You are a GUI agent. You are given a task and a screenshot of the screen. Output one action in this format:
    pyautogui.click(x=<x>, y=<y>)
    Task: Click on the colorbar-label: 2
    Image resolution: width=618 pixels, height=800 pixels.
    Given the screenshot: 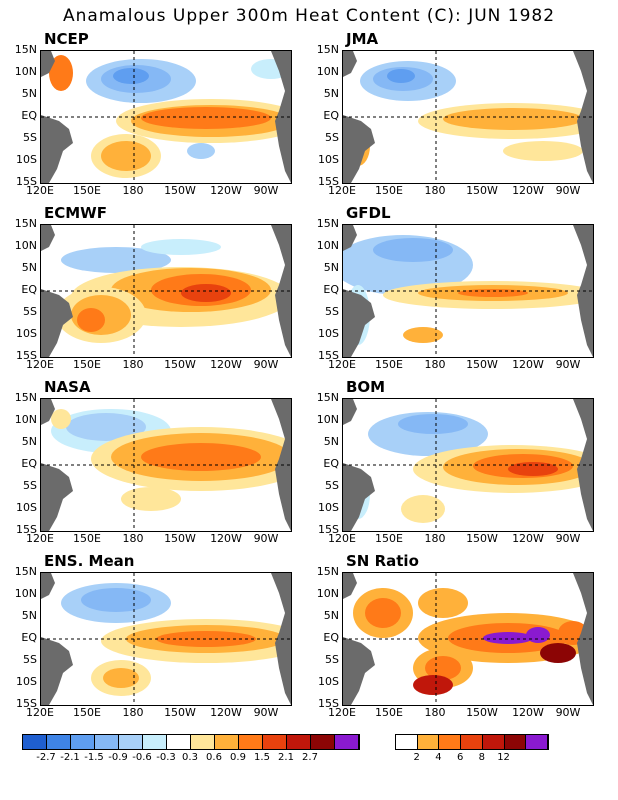 What is the action you would take?
    pyautogui.click(x=416, y=757)
    